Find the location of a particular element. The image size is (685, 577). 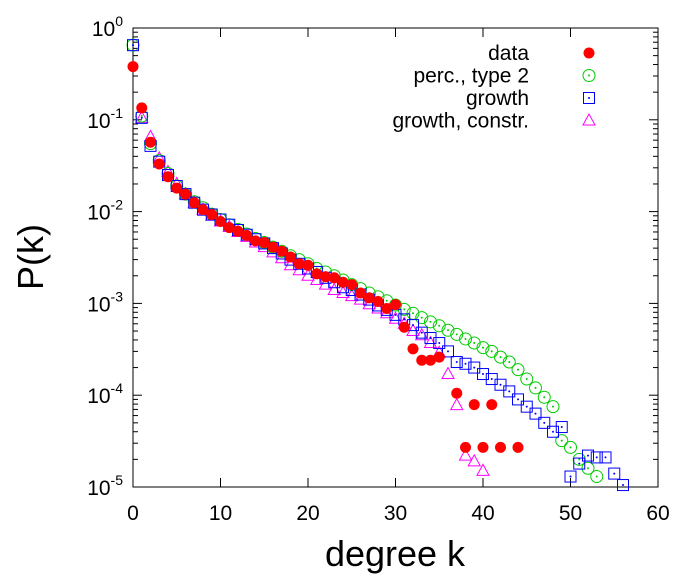

x-tick-label: 60 is located at coordinates (657, 513).